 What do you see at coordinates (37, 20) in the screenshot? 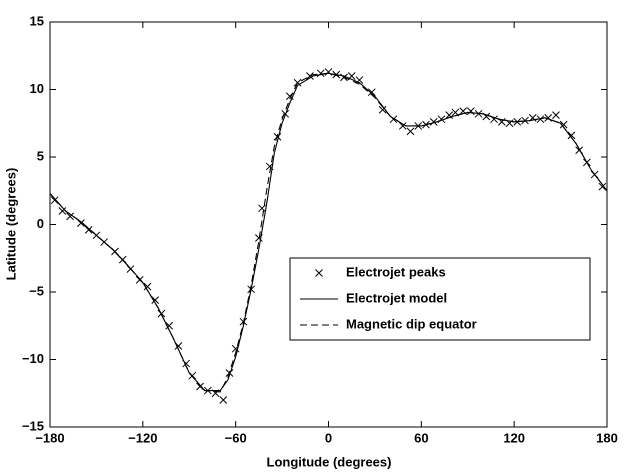
I see `y-tick-label: 15` at bounding box center [37, 20].